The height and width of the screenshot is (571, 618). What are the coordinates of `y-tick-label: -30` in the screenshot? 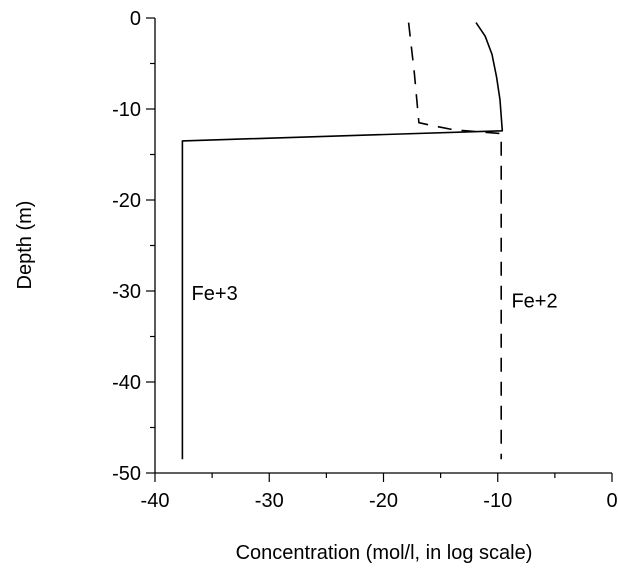 It's located at (126, 292).